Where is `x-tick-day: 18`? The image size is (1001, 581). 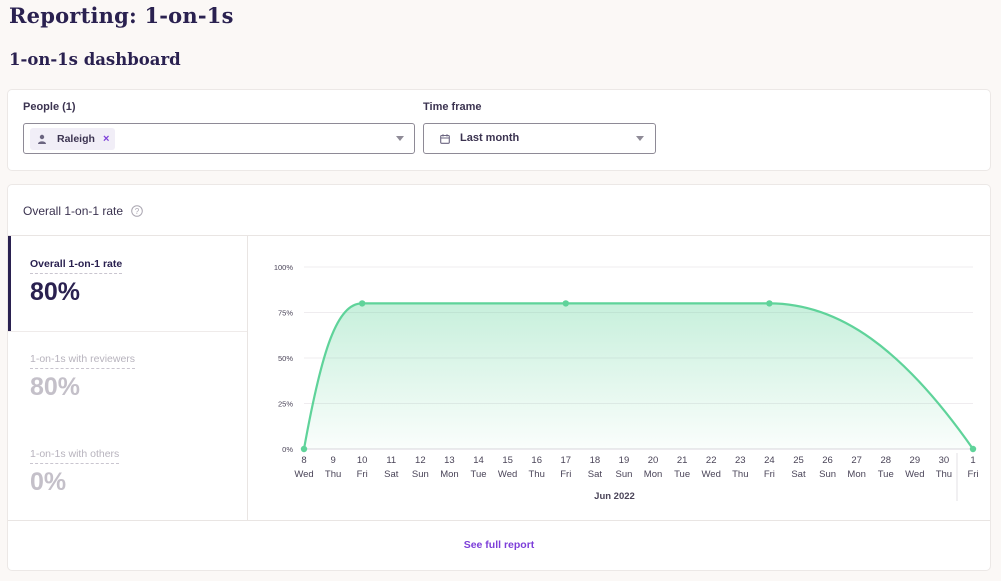
x-tick-day: 18 is located at coordinates (595, 460).